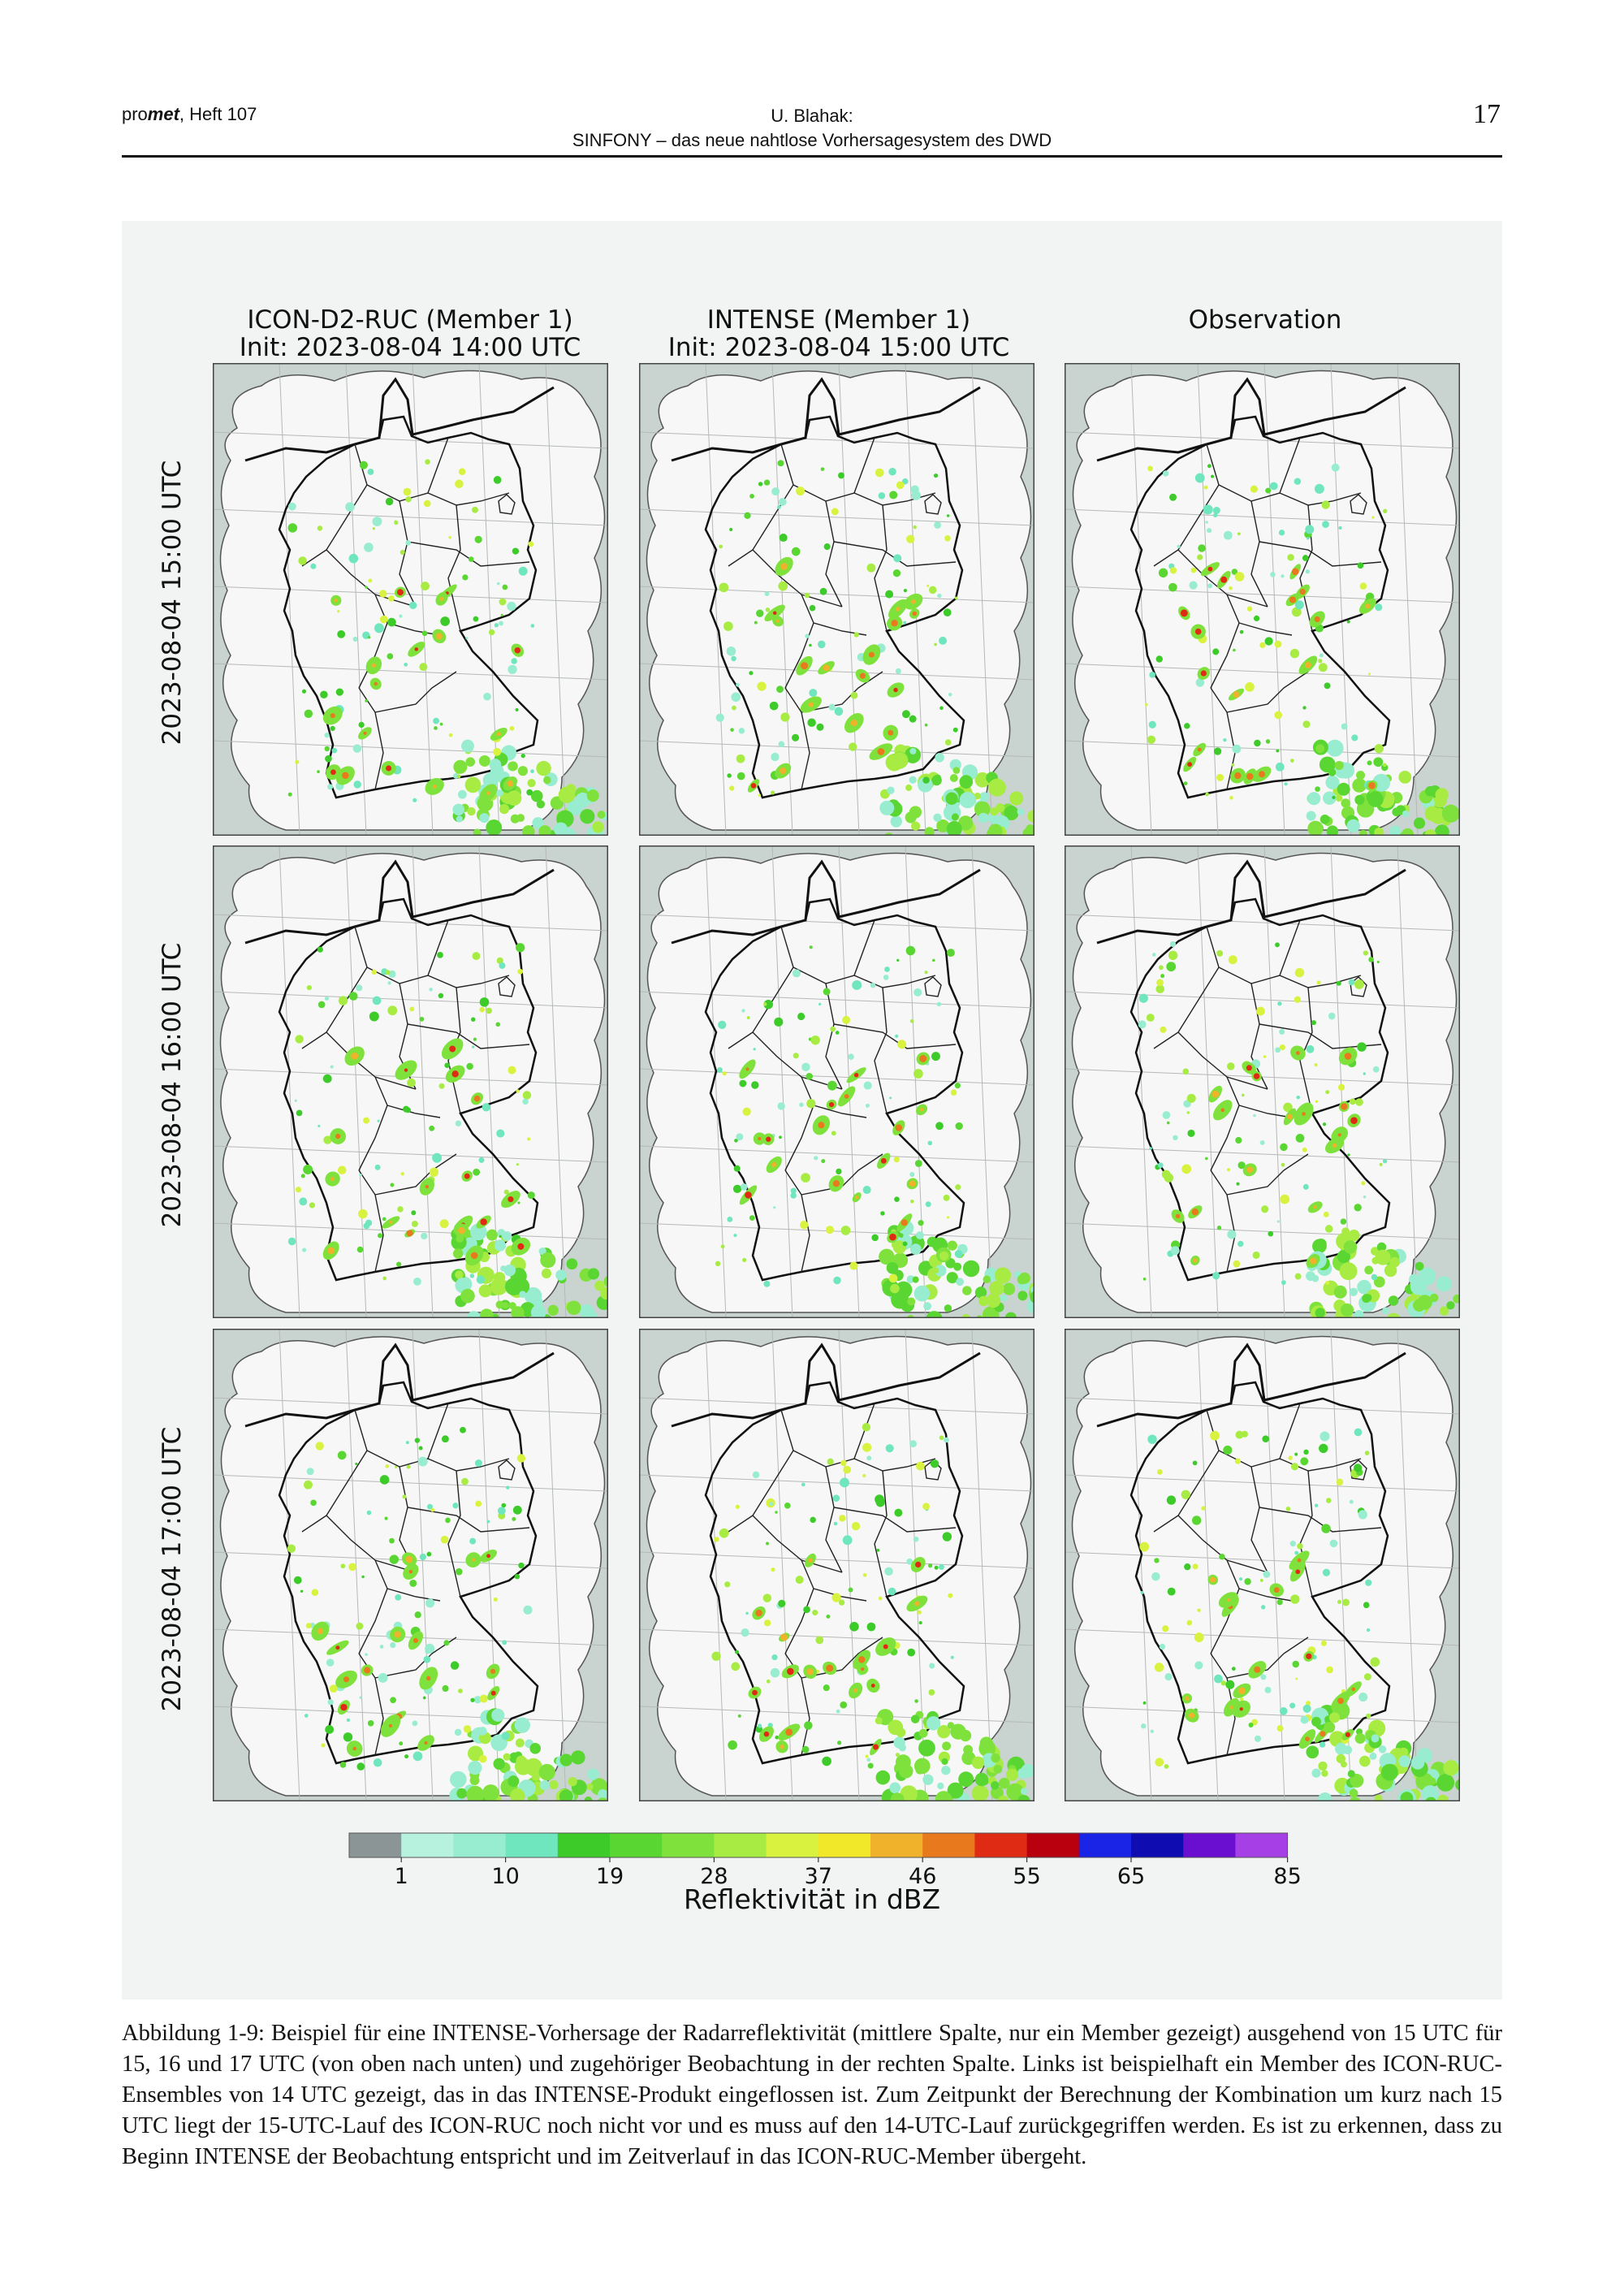 This screenshot has width=1624, height=2296. I want to click on column-title-intense: INTENSE (Member 1), so click(838, 320).